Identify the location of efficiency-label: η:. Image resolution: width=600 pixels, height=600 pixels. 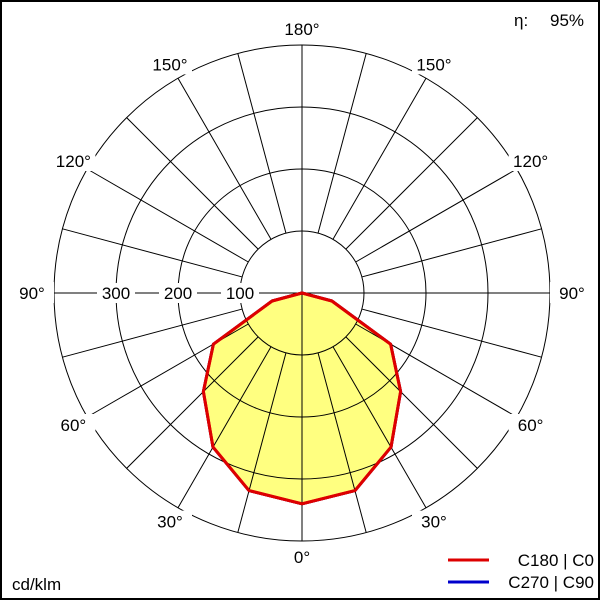
(521, 20).